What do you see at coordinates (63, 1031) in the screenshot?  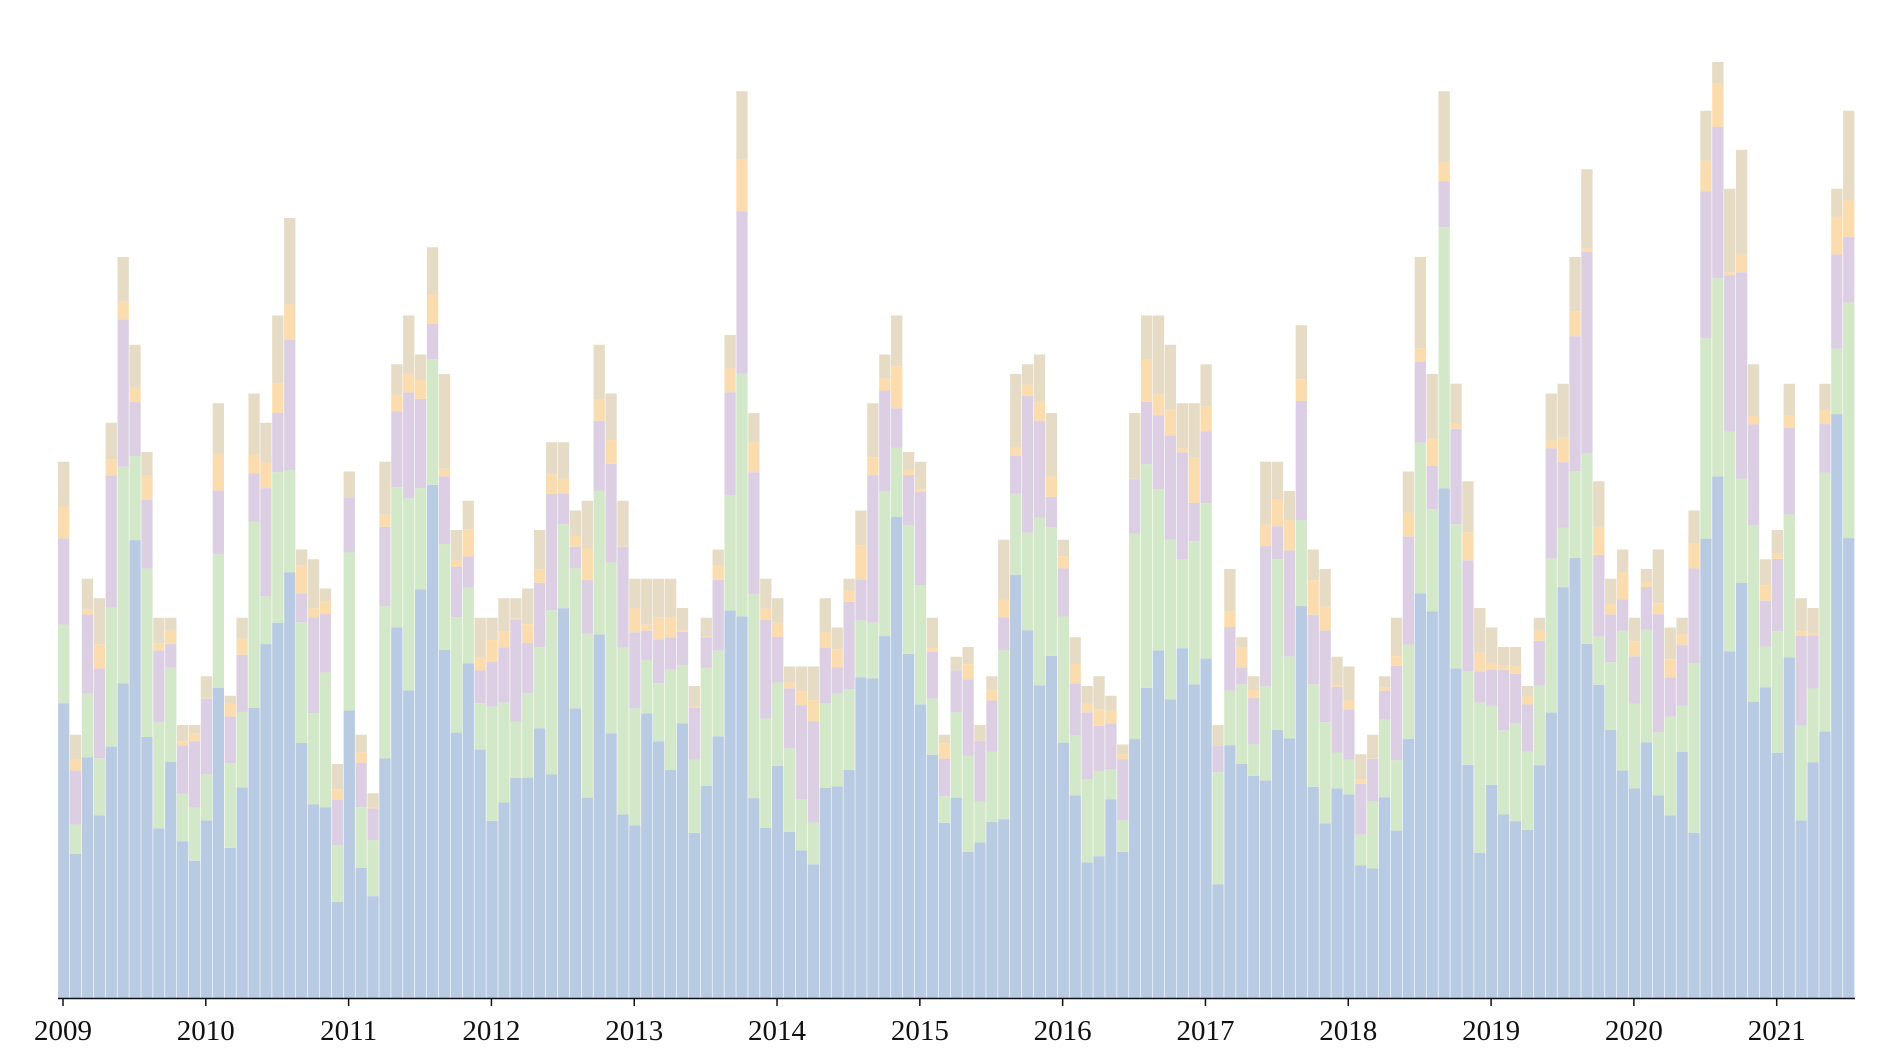 I see `x-tick-label: 2009` at bounding box center [63, 1031].